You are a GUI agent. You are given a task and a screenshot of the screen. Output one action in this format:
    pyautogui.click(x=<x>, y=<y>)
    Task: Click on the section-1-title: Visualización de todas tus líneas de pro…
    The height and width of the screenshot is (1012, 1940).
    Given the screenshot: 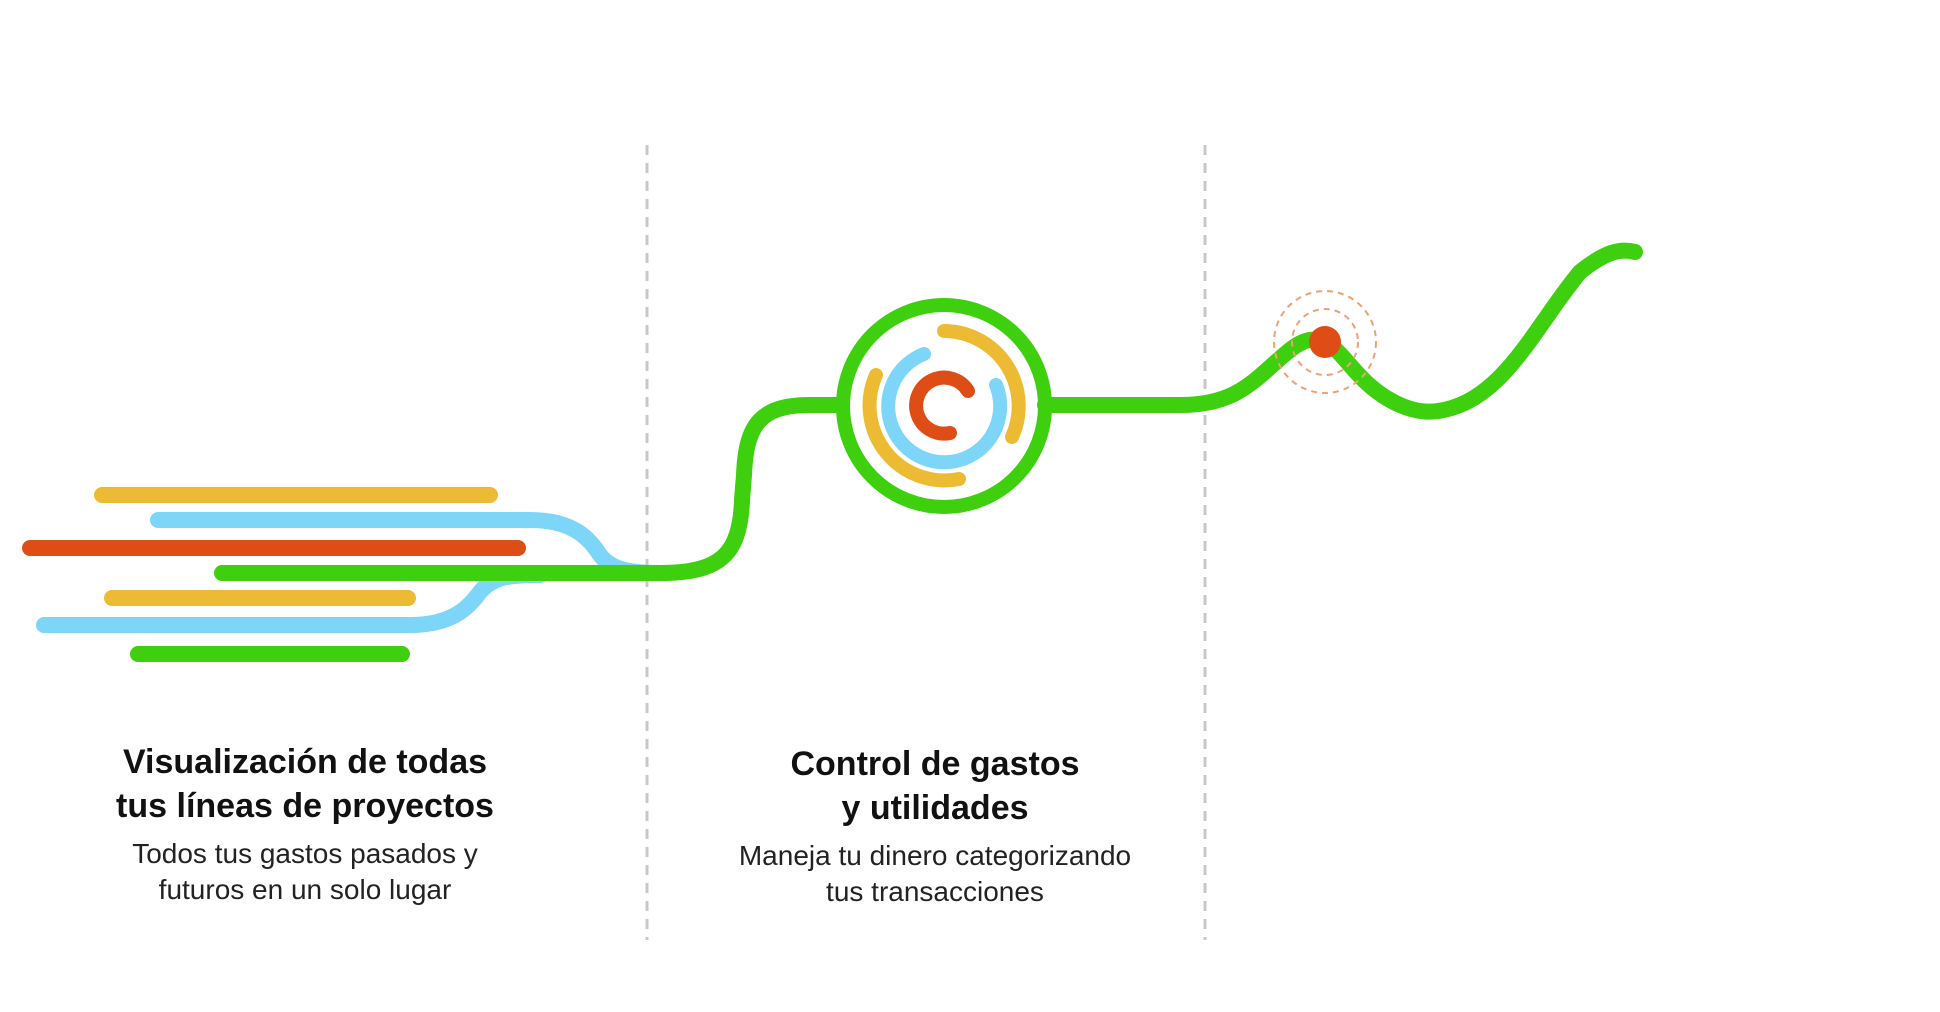 What is the action you would take?
    pyautogui.click(x=305, y=784)
    